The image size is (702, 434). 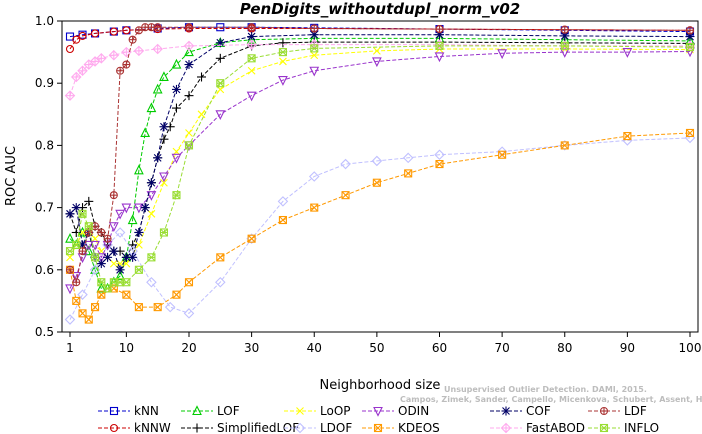 What do you see at coordinates (126, 348) in the screenshot?
I see `x-tick-label: 10` at bounding box center [126, 348].